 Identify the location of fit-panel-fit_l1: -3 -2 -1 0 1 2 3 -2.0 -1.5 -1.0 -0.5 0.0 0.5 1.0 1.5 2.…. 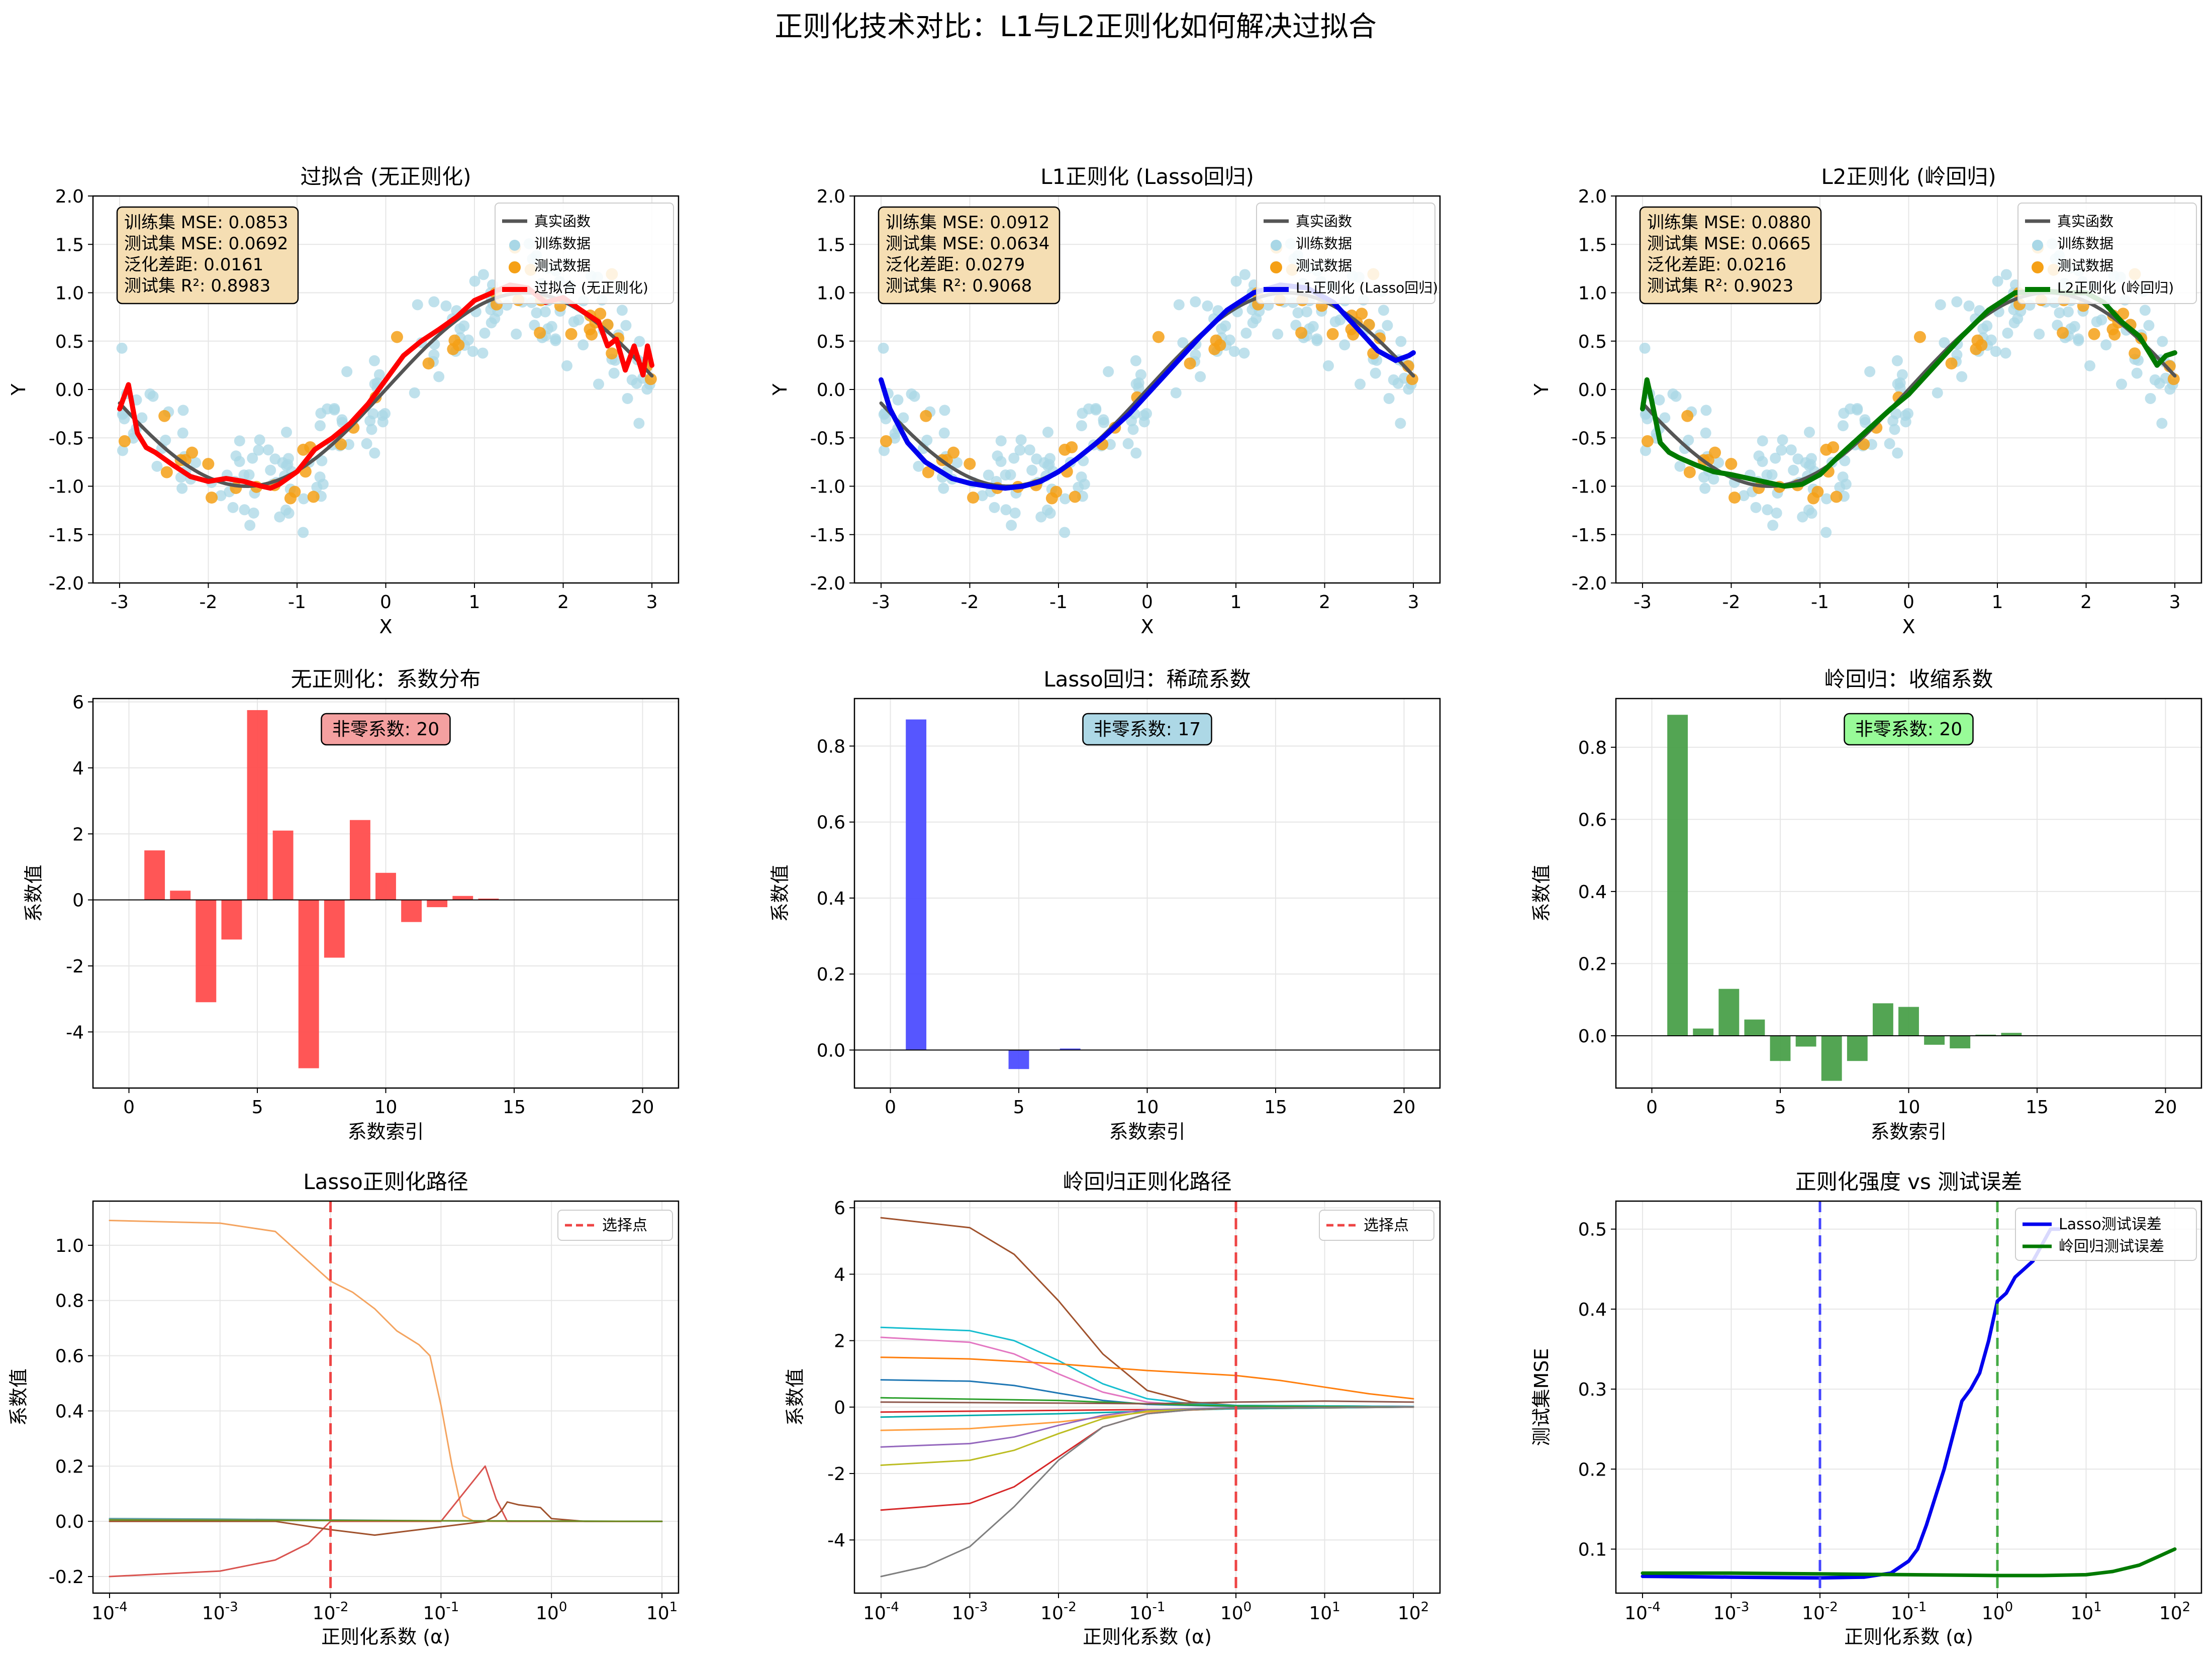
(1105, 401).